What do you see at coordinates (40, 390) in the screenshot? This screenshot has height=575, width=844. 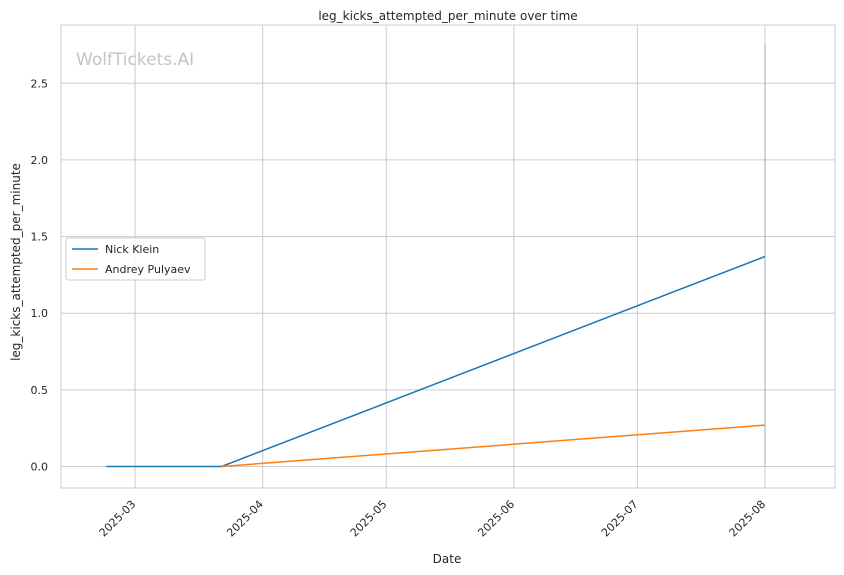 I see `y-tick-label: 0.5` at bounding box center [40, 390].